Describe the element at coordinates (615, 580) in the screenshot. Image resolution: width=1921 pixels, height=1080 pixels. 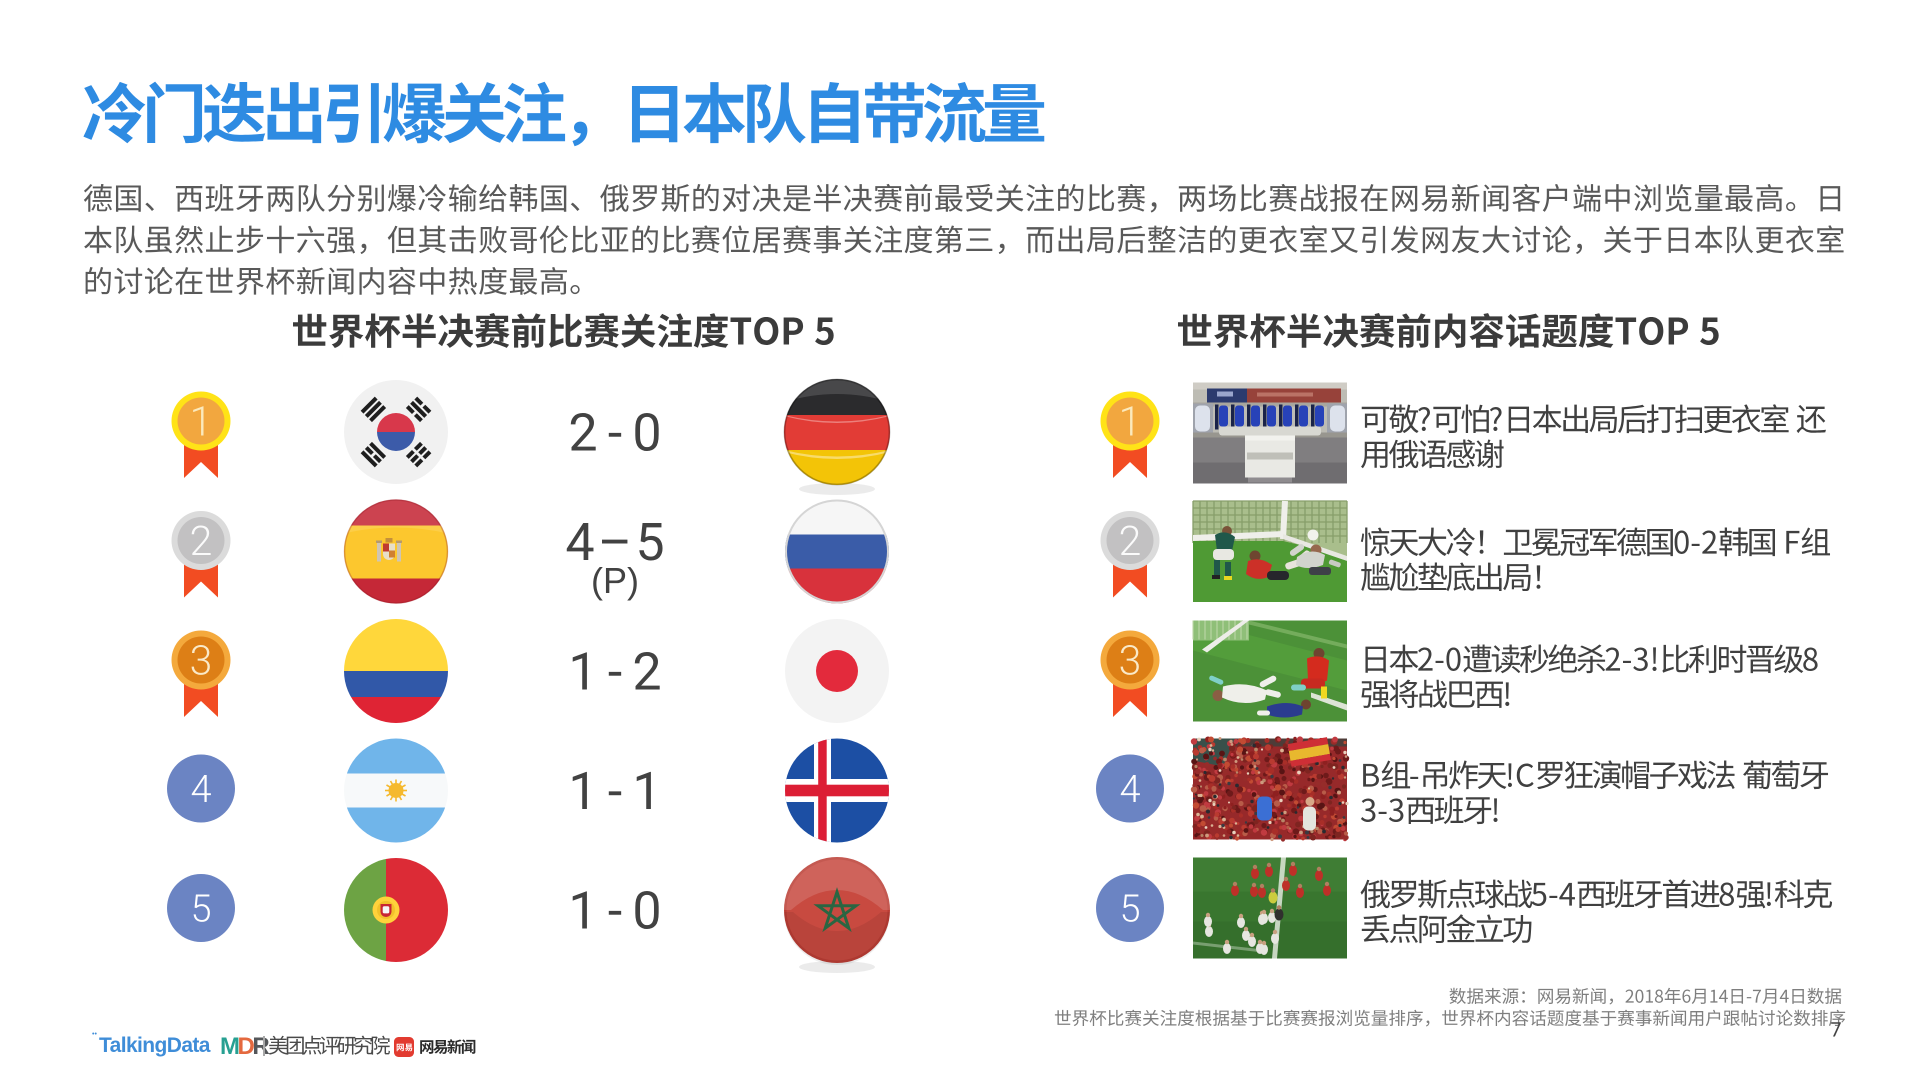
I see `svg-text: (P)` at that location.